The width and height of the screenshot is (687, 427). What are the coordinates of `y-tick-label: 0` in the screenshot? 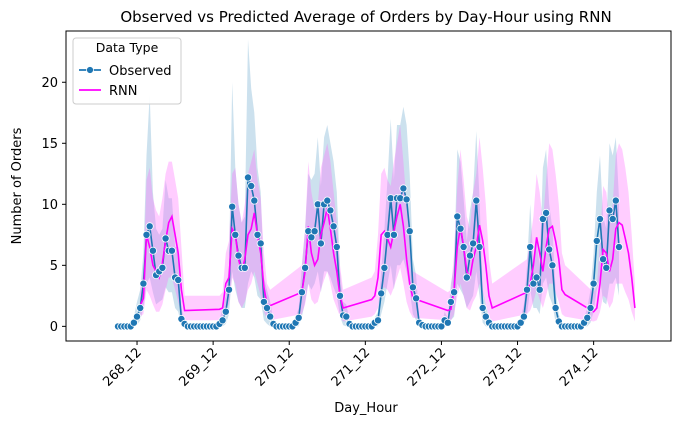 It's located at (54, 327).